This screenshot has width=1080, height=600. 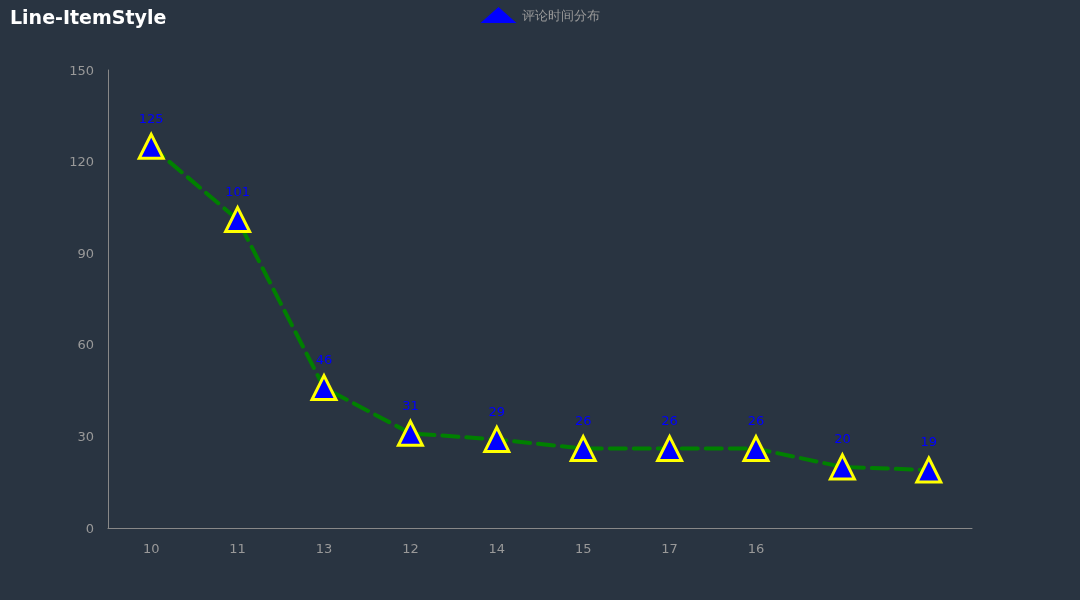 I want to click on x-tick-label: 16, so click(x=756, y=548).